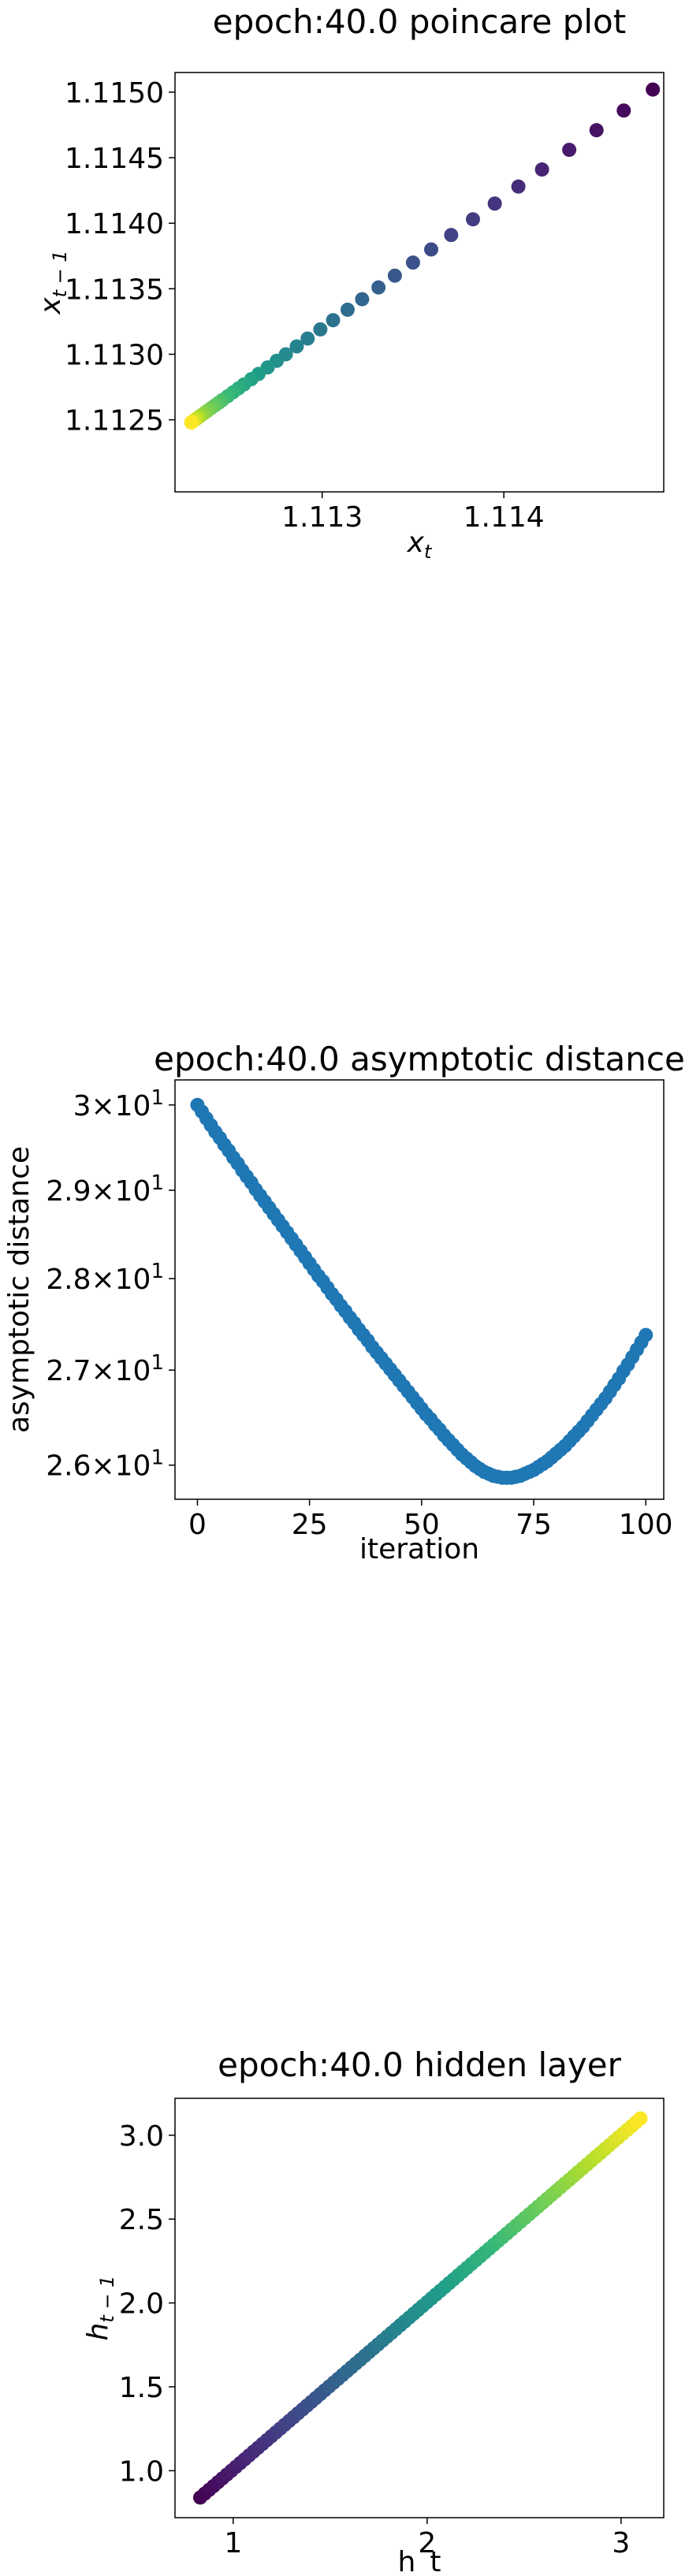 This screenshot has width=700, height=2576. I want to click on y-axis-ticks: 2.6×10¹ 2.7×10¹ 2.8×10¹ 2.9×10¹ 3×10¹, so click(110, 1284).